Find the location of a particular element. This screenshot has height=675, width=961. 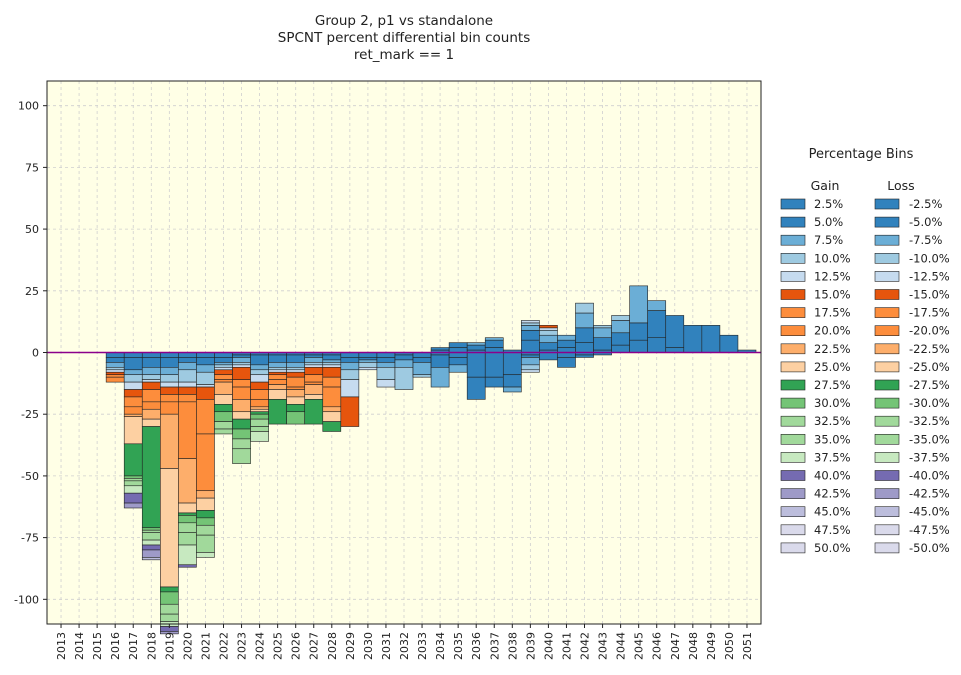

legend-label-loss: -15.0% is located at coordinates (929, 295).